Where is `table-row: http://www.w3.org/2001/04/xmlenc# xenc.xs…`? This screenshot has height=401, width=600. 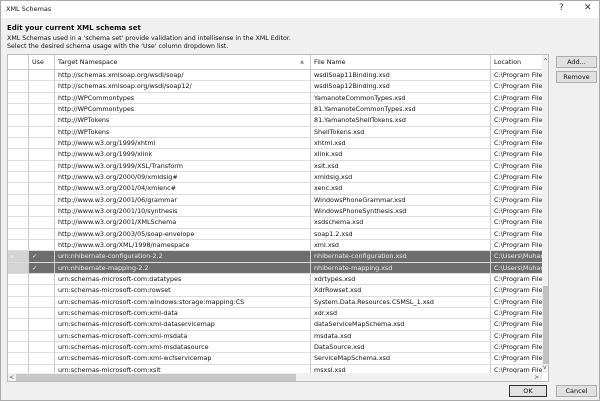
table-row: http://www.w3.org/2001/04/xmlenc# xenc.xs… is located at coordinates (275, 189).